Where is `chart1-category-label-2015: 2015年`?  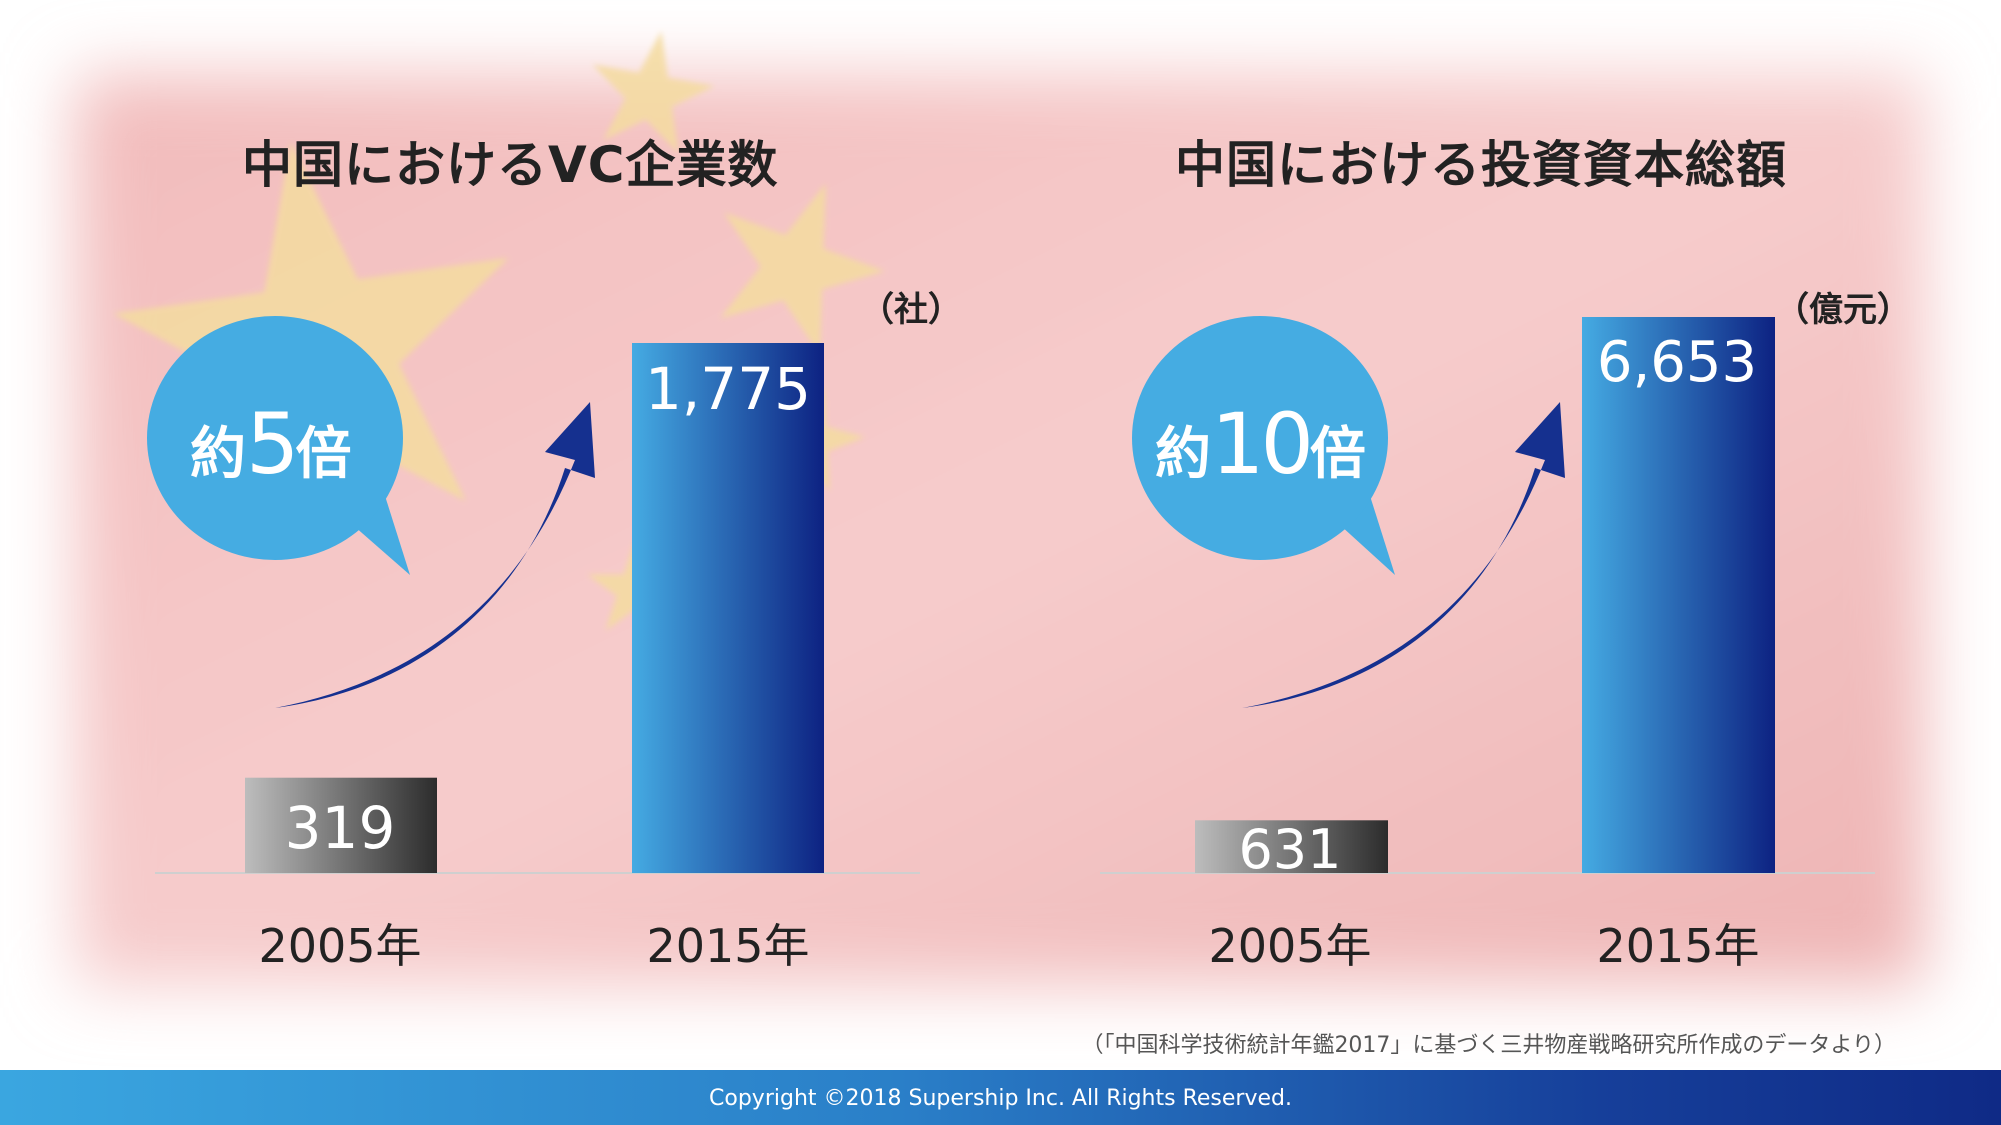 chart1-category-label-2015: 2015年 is located at coordinates (728, 946).